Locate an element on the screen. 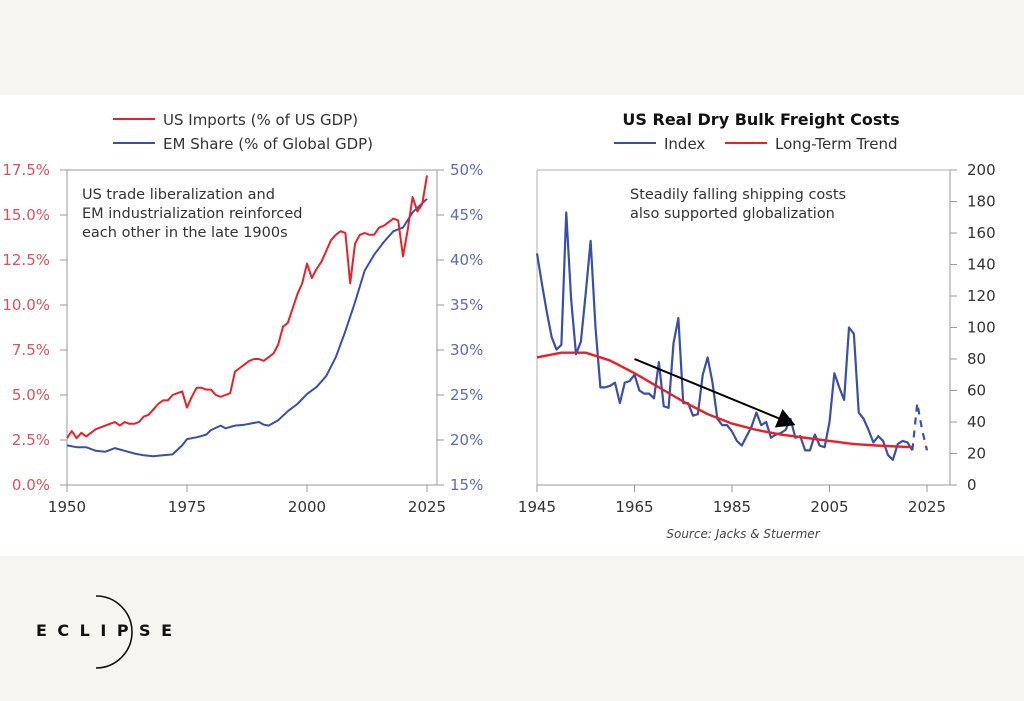 The width and height of the screenshot is (1024, 701). legend-label-imports: US Imports (% of US GDP) is located at coordinates (260, 120).